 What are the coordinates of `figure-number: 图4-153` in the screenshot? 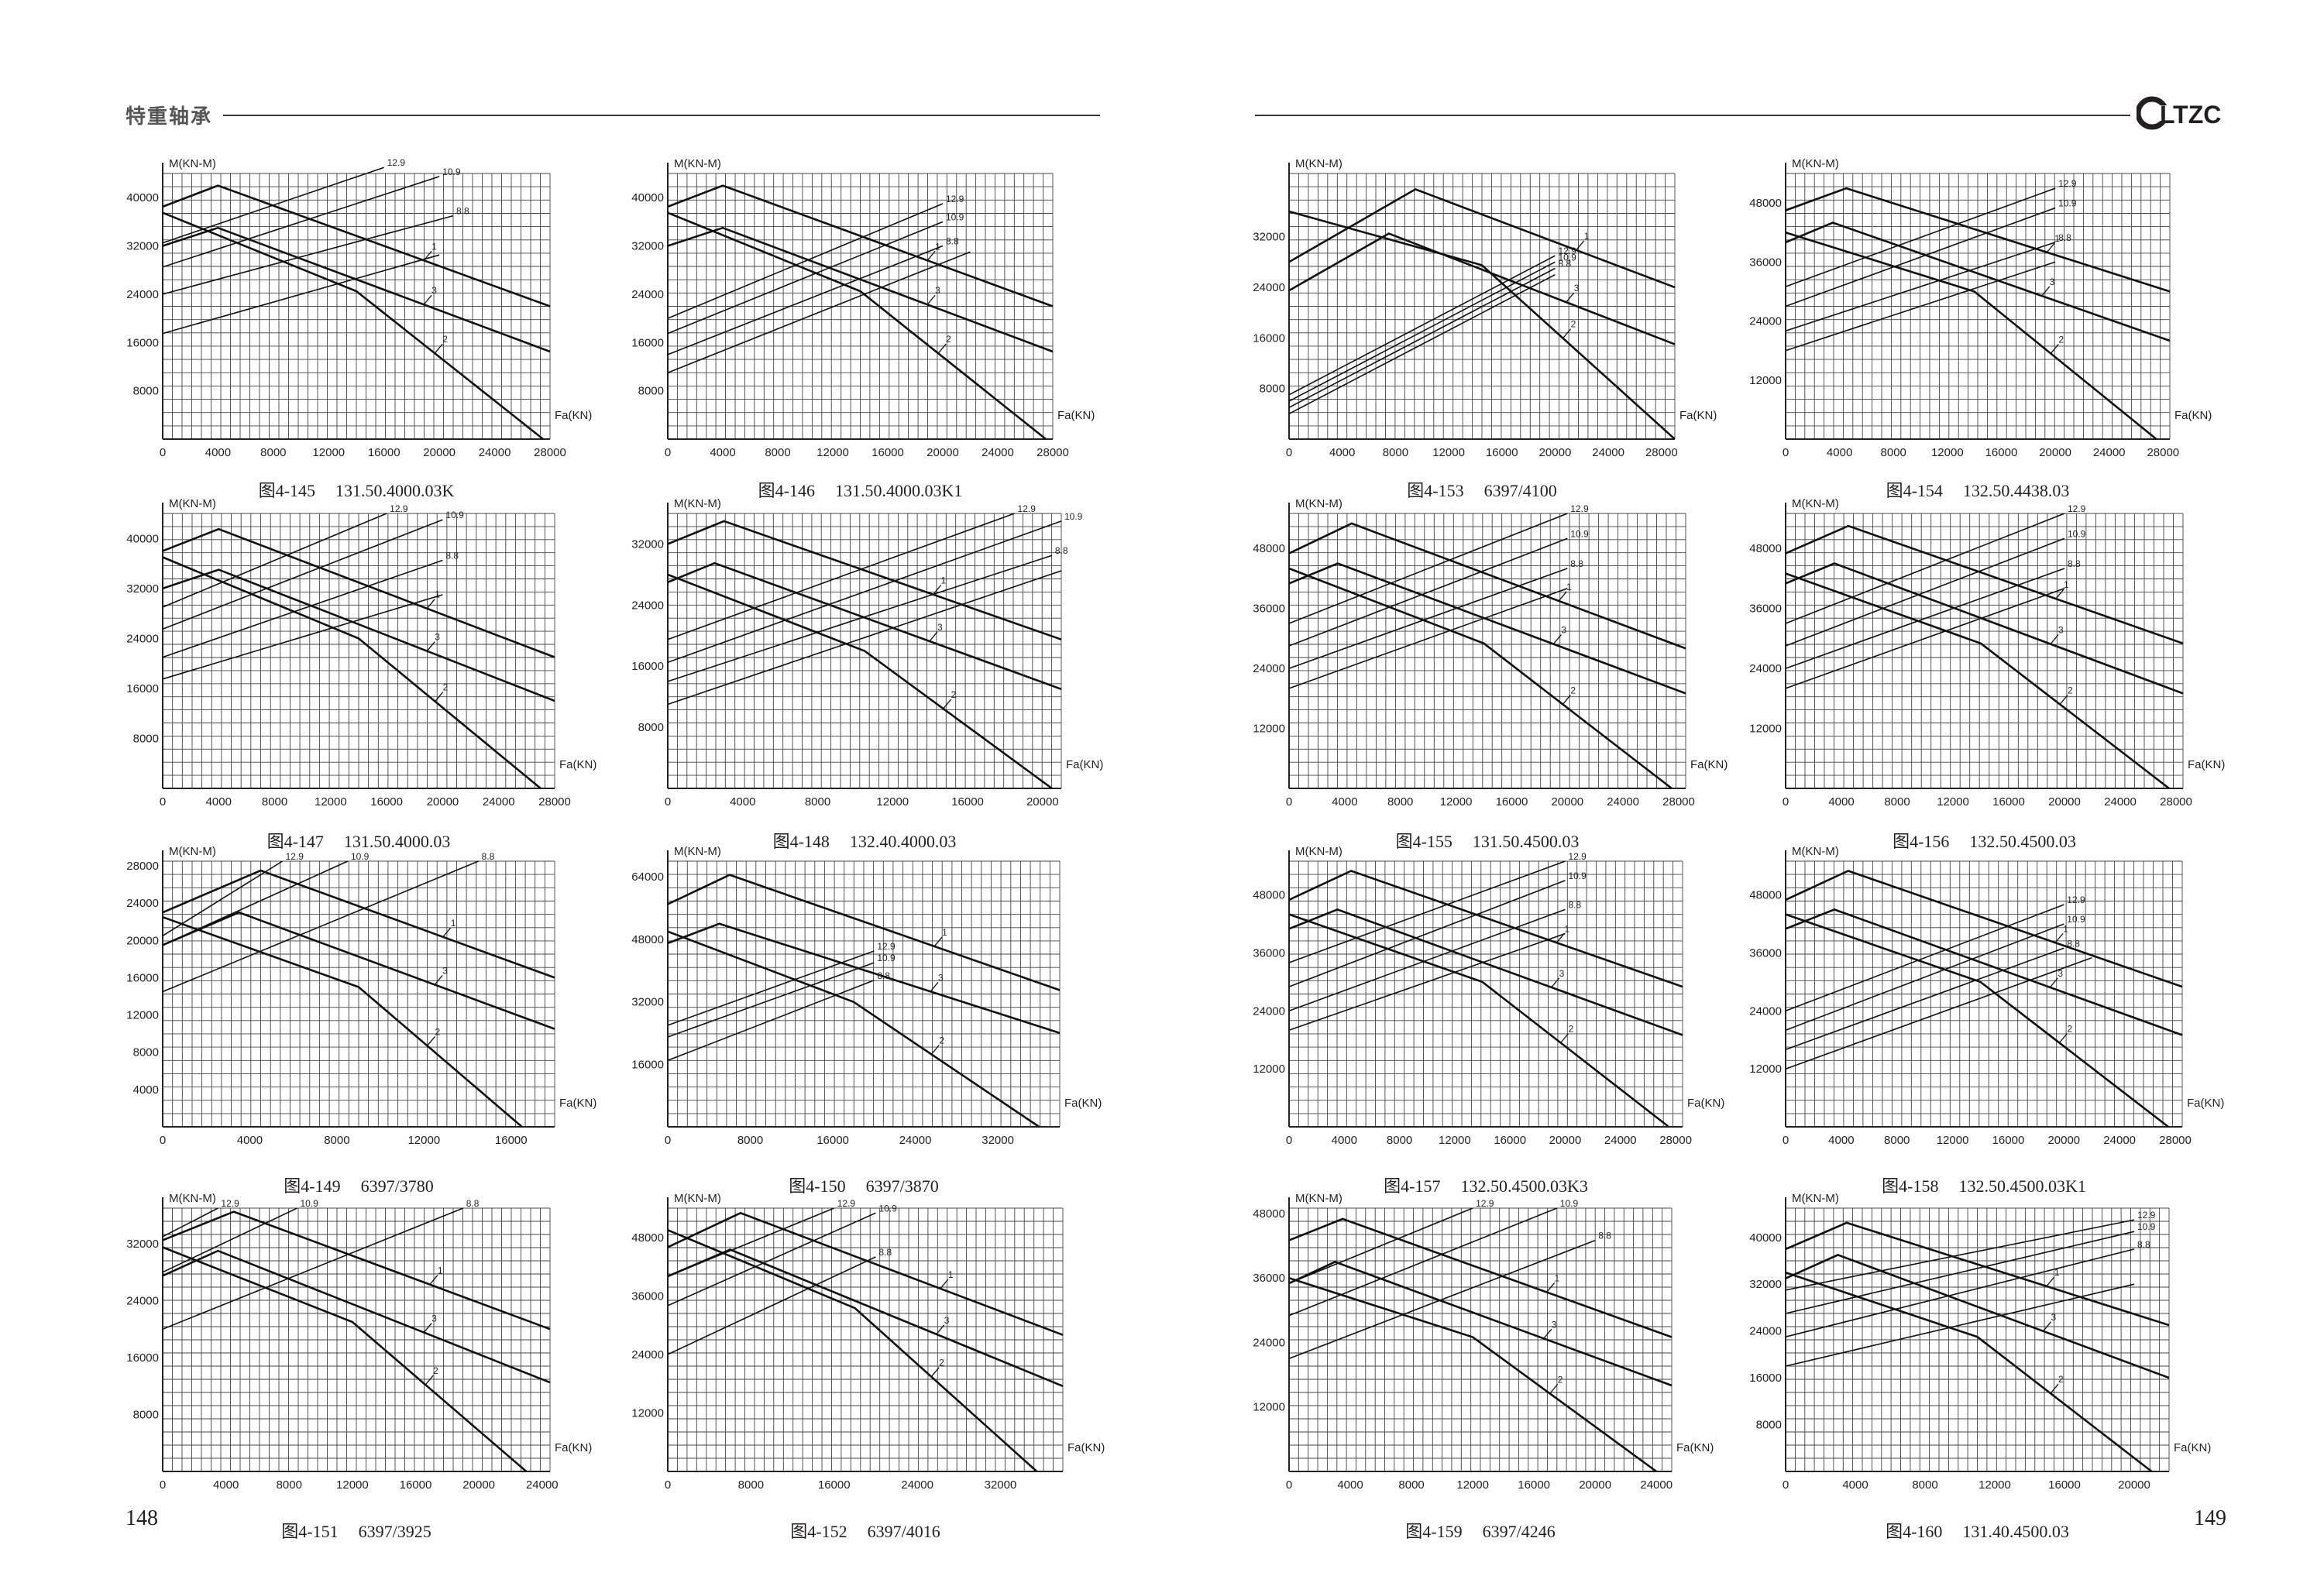 It's located at (1435, 490).